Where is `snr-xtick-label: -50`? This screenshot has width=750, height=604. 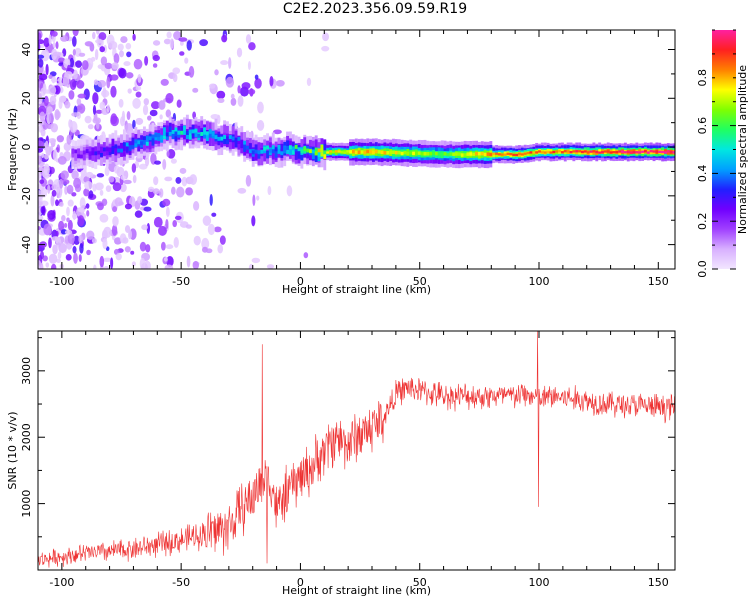 snr-xtick-label: -50 is located at coordinates (181, 582).